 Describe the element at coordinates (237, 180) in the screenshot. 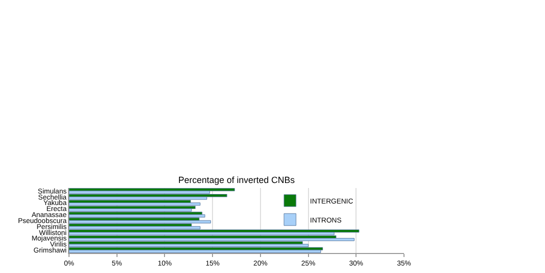

I see `chart-title: Percentage of inverted CNBs` at that location.